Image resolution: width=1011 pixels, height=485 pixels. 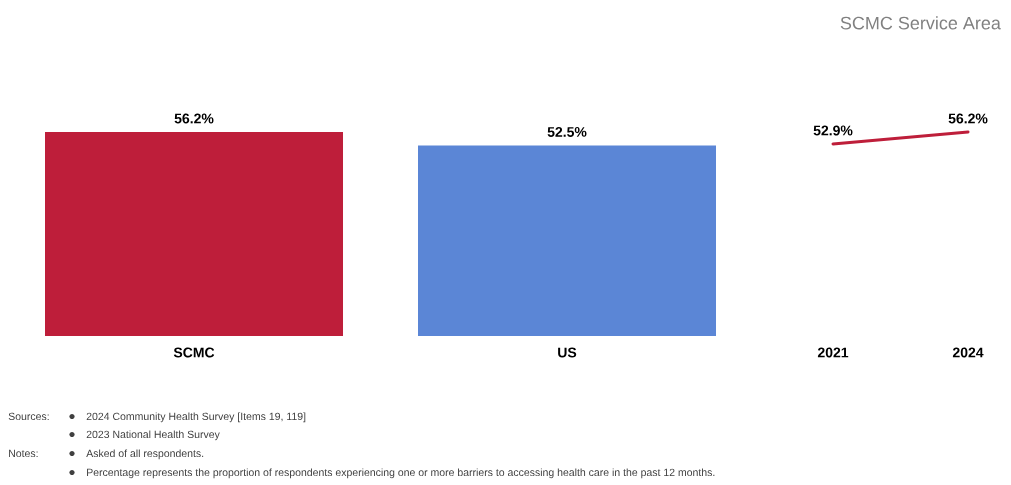 What do you see at coordinates (968, 352) in the screenshot?
I see `x-tick-label: 2024` at bounding box center [968, 352].